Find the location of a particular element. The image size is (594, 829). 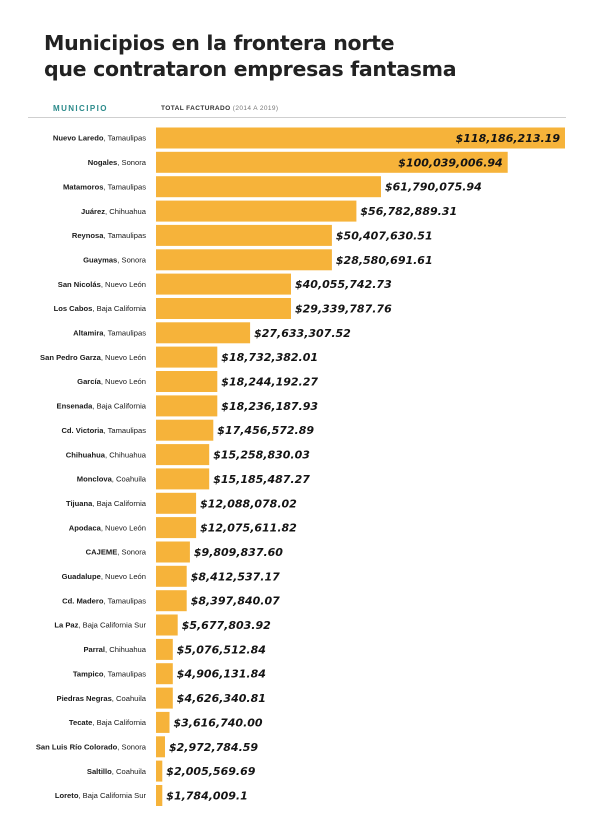

value-label: $1,784,009.1 is located at coordinates (206, 796).